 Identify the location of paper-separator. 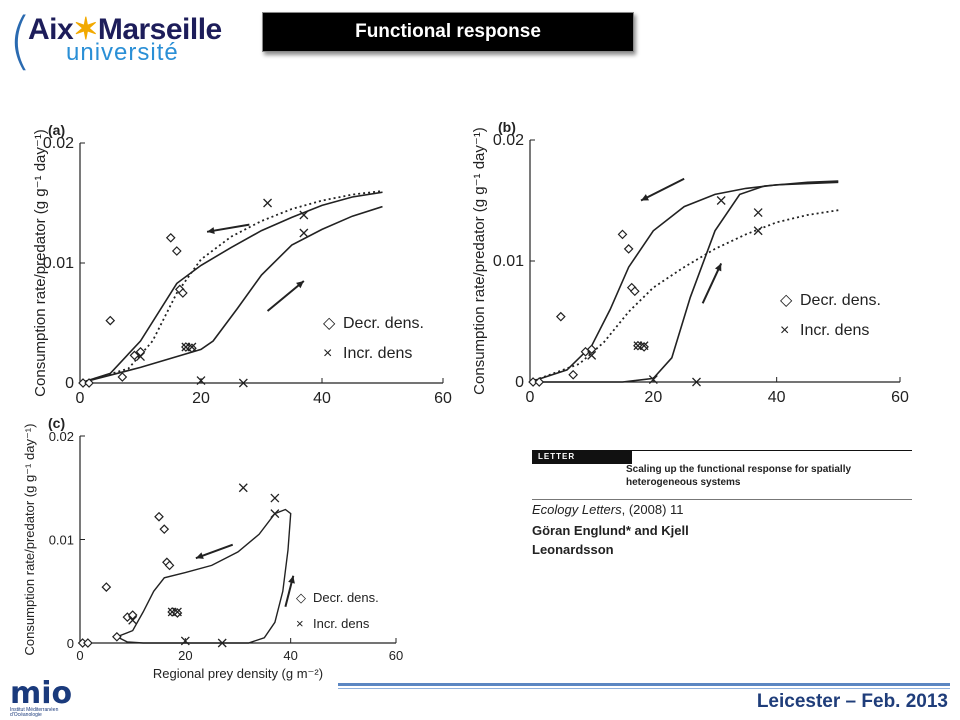
(722, 499).